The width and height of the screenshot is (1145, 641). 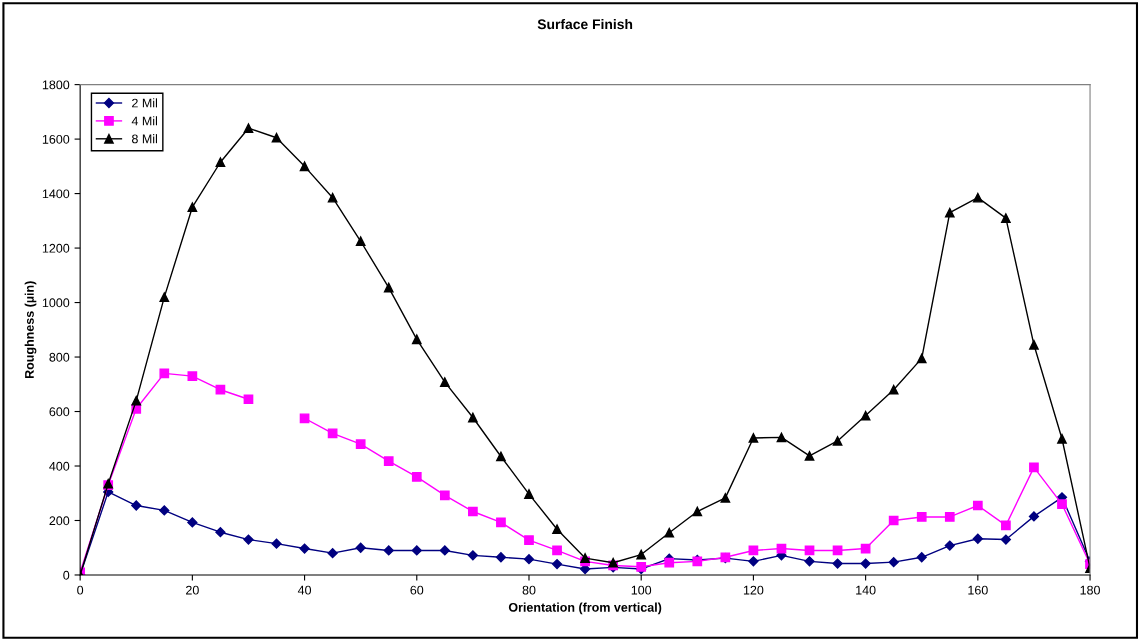 What do you see at coordinates (59, 466) in the screenshot?
I see `y-tick-label: 400` at bounding box center [59, 466].